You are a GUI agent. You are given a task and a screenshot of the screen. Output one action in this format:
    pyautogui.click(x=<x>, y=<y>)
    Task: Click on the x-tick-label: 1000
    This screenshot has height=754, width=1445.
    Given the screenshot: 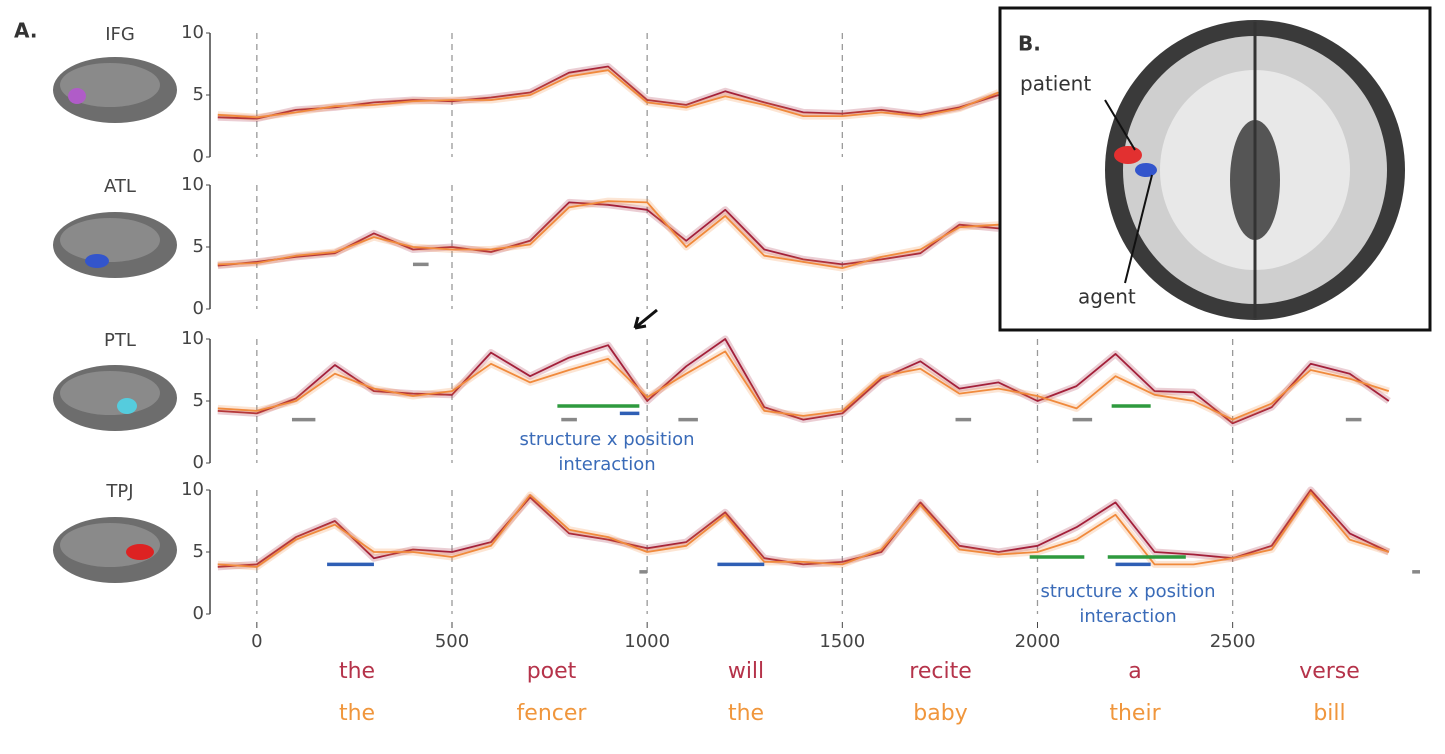 What is the action you would take?
    pyautogui.click(x=647, y=641)
    